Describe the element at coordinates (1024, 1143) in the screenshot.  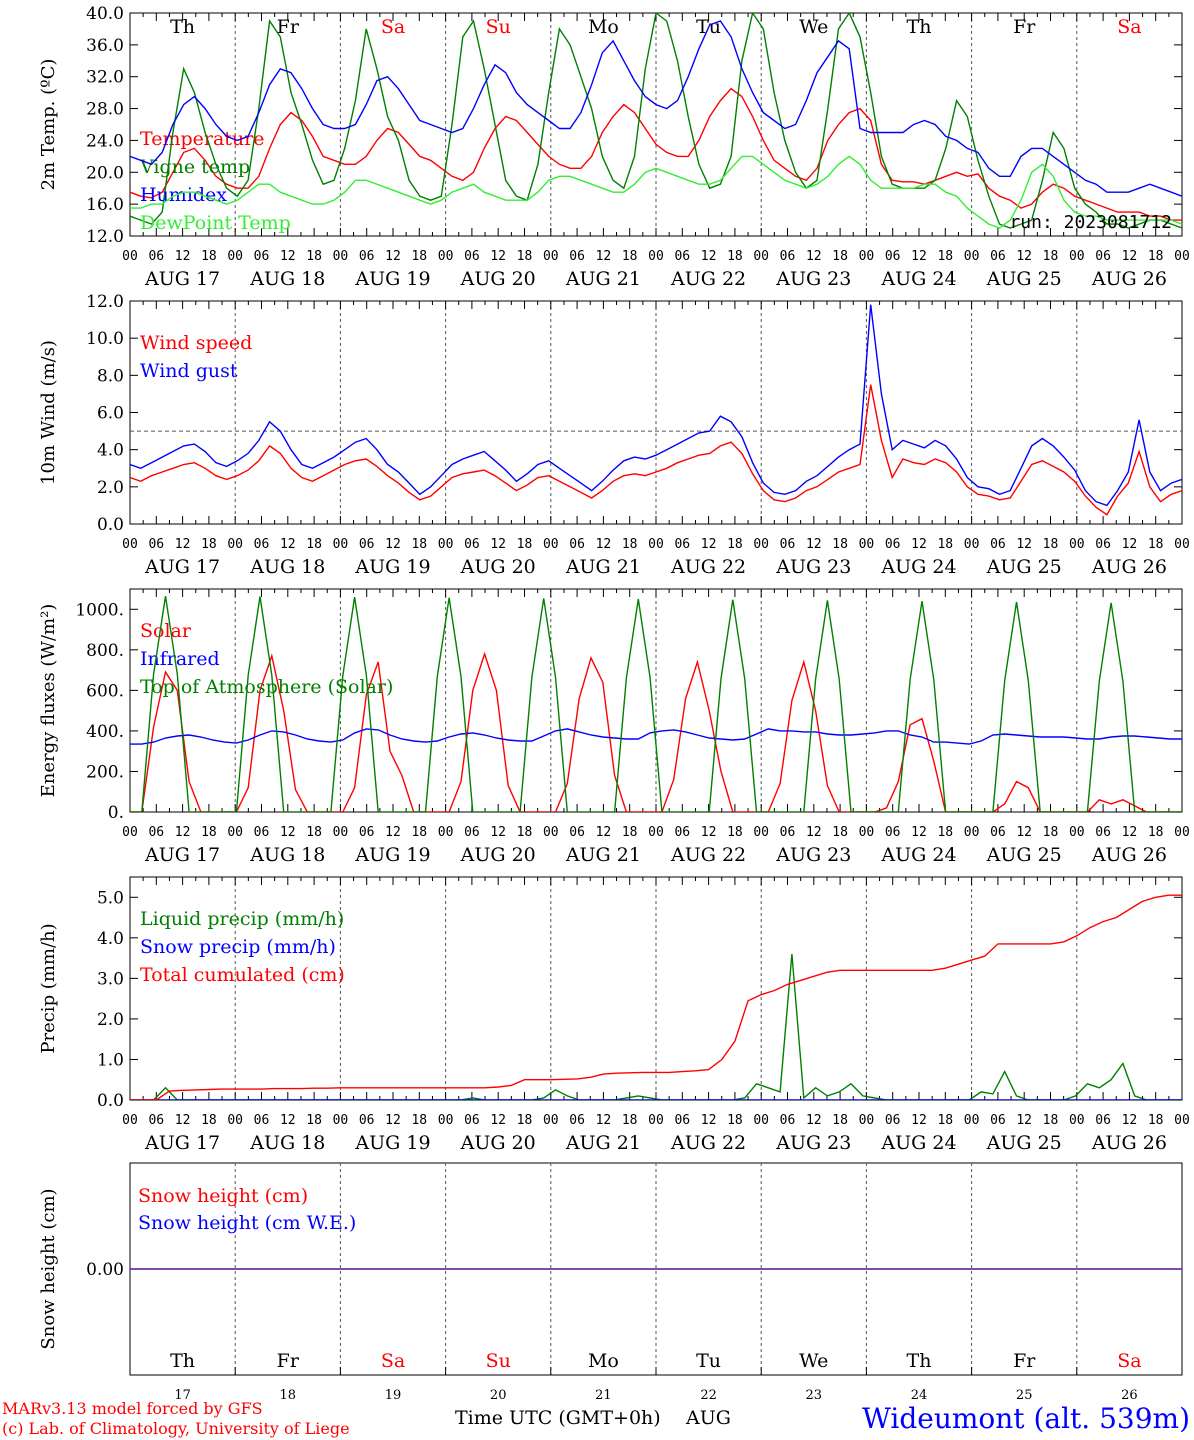
I see `precip-date-label: AUG 25` at that location.